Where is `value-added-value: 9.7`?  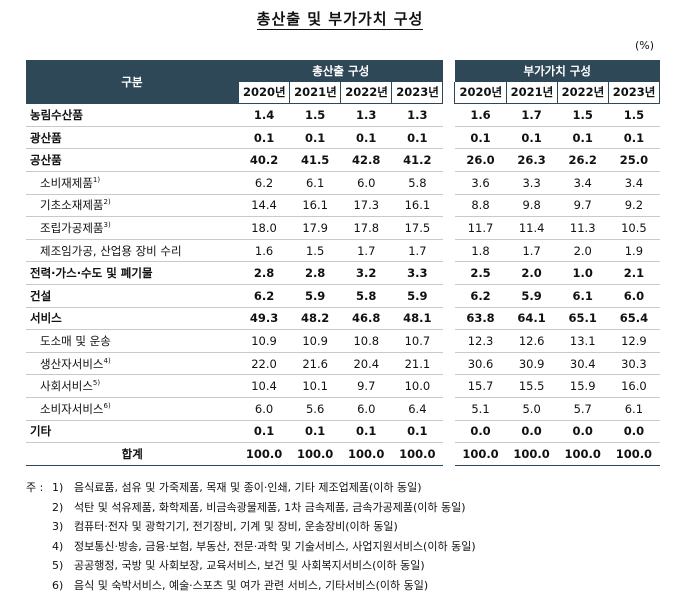 value-added-value: 9.7 is located at coordinates (583, 206).